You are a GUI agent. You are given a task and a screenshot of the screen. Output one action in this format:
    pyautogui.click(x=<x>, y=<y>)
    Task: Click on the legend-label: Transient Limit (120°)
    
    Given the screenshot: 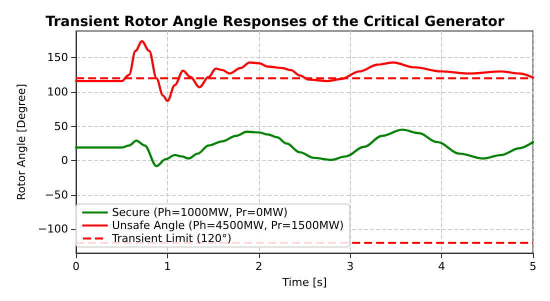 What is the action you would take?
    pyautogui.click(x=171, y=238)
    